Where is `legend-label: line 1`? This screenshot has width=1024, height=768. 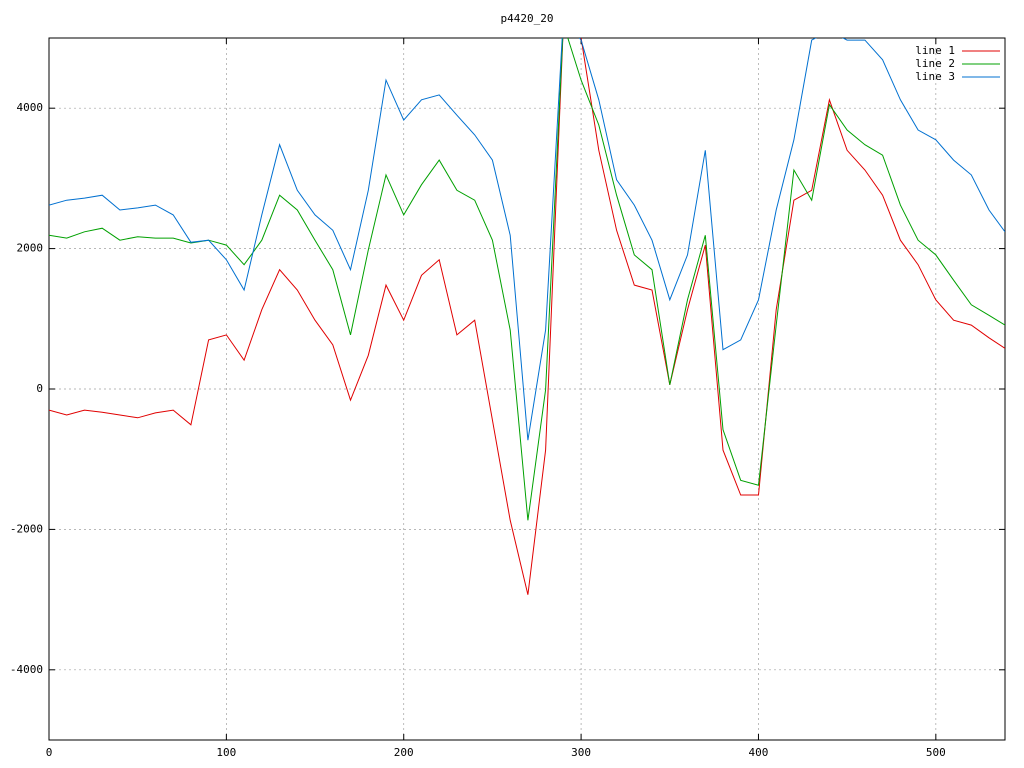 legend-label: line 1 is located at coordinates (935, 50).